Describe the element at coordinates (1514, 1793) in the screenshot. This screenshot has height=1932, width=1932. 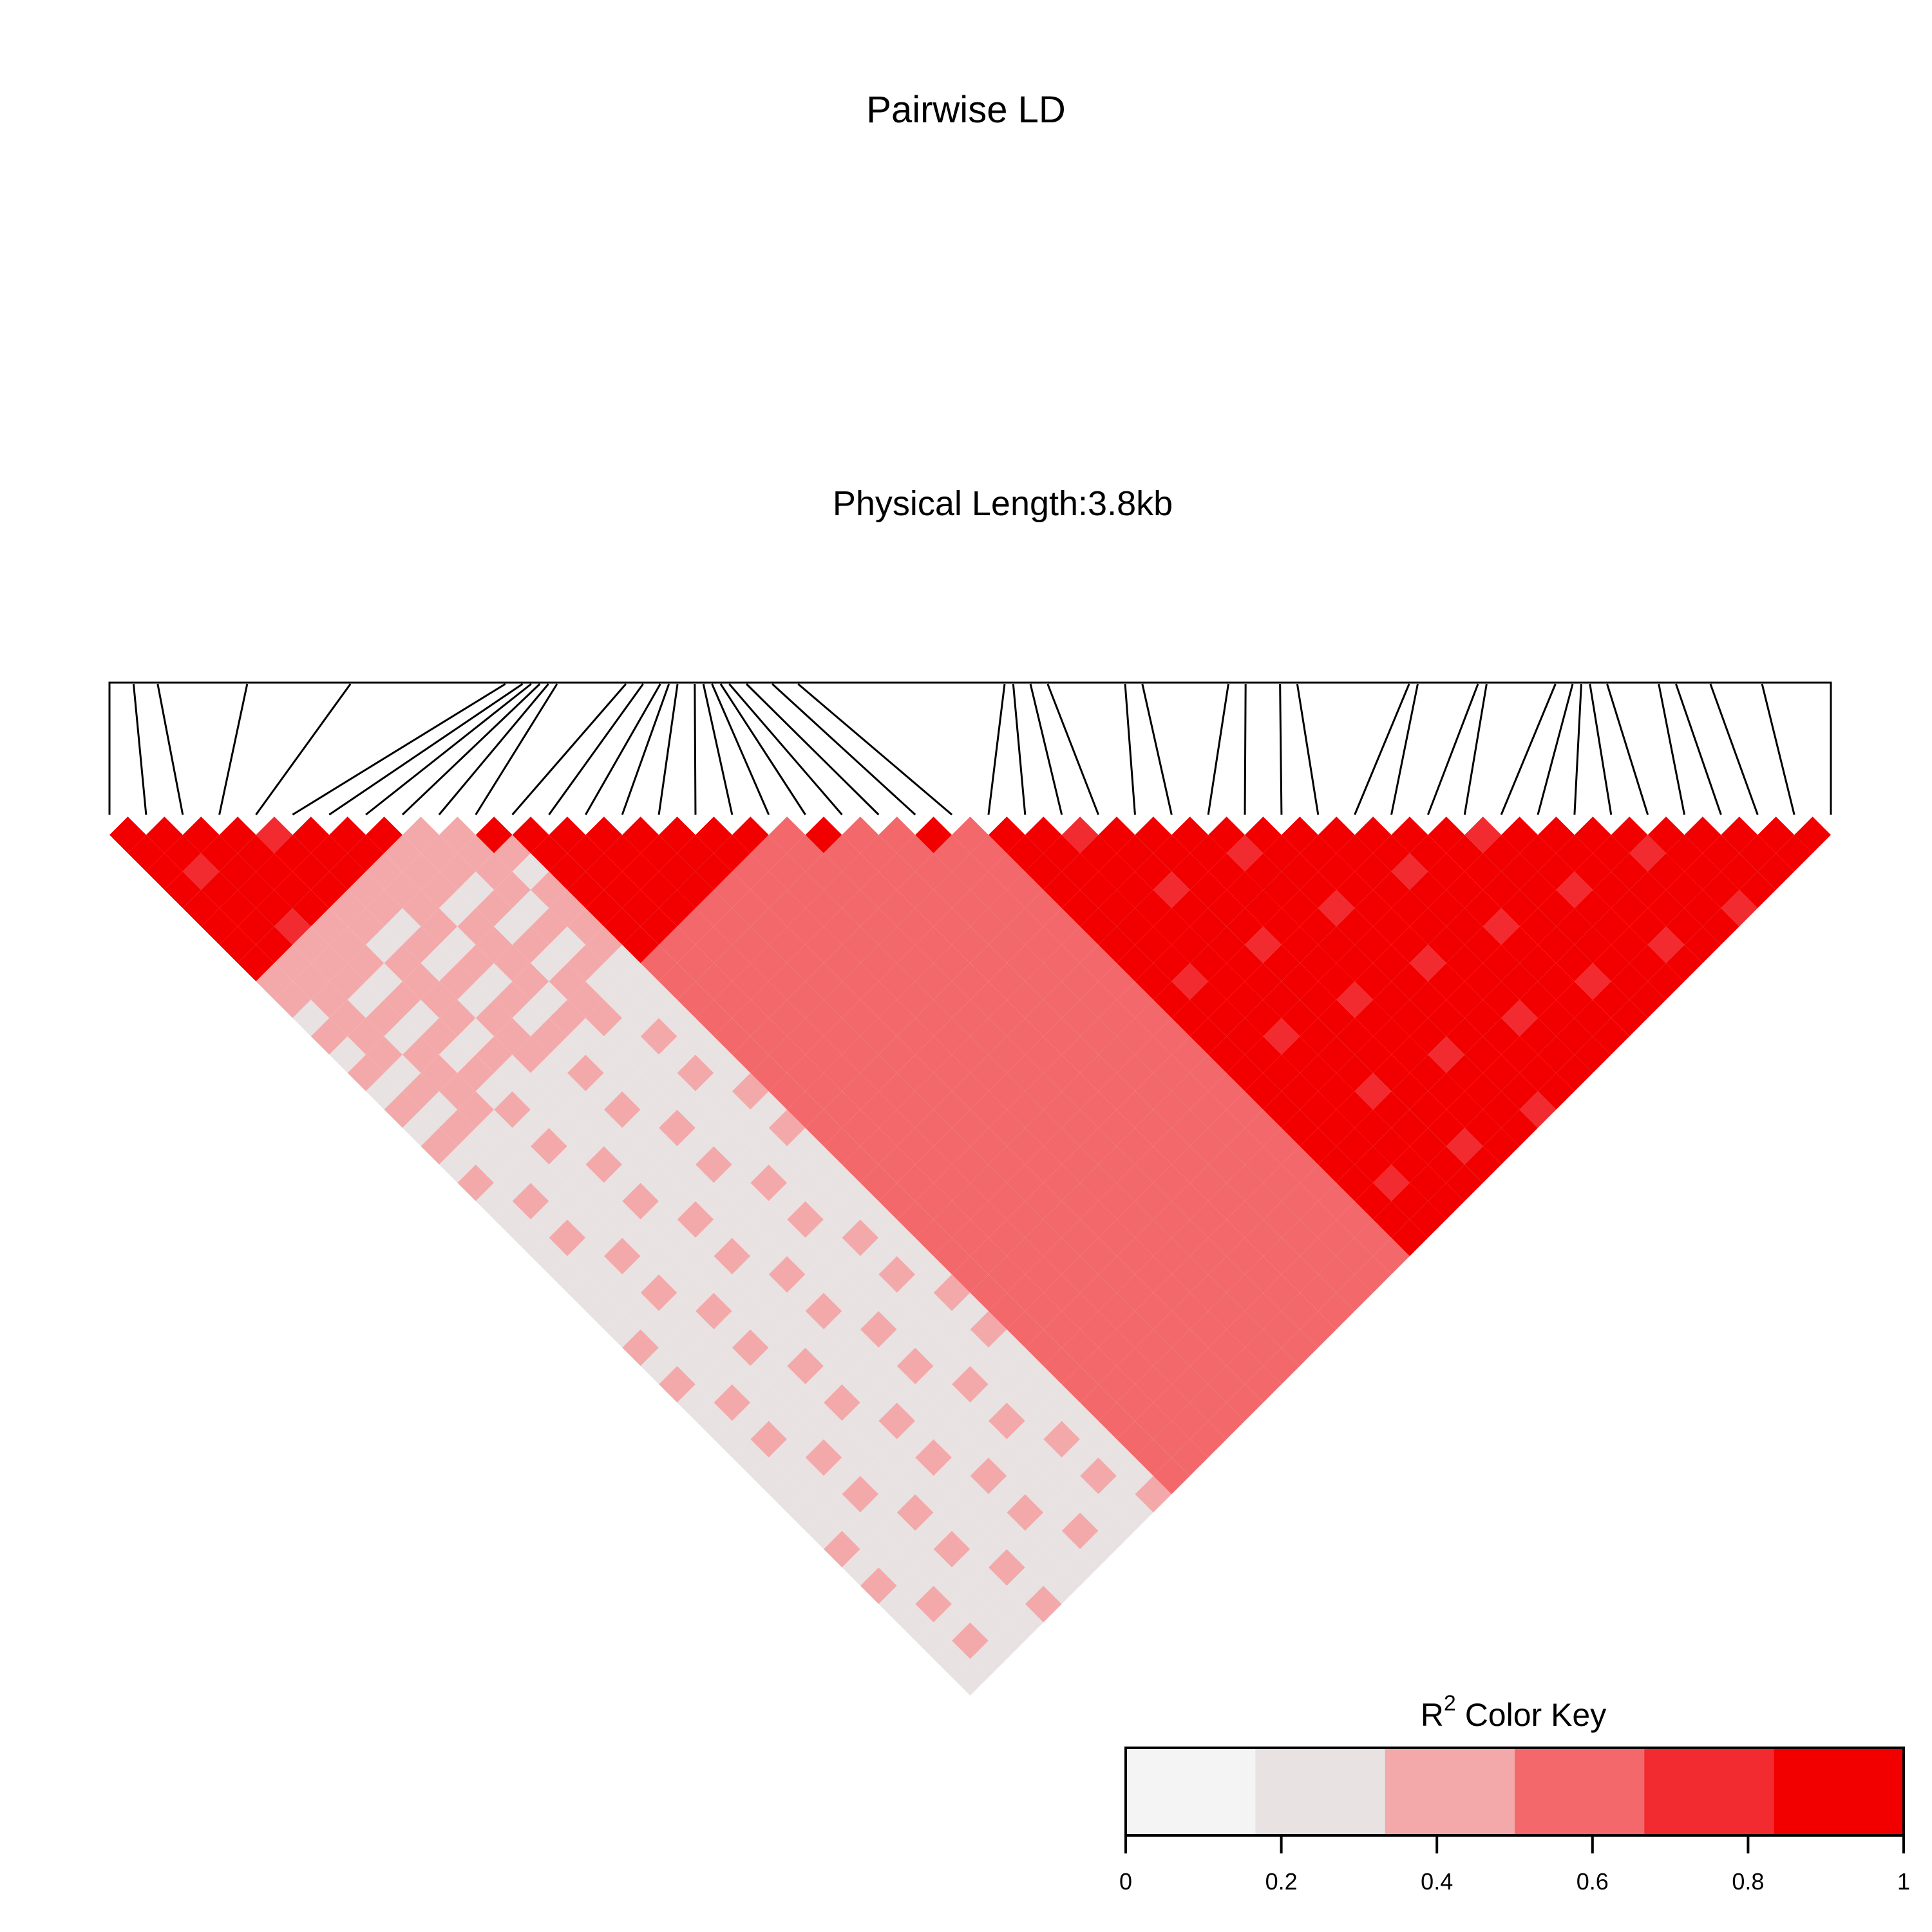
I see `color-key: R2 Color Key 0 0.2 0.4 0.6 0.8 1` at that location.